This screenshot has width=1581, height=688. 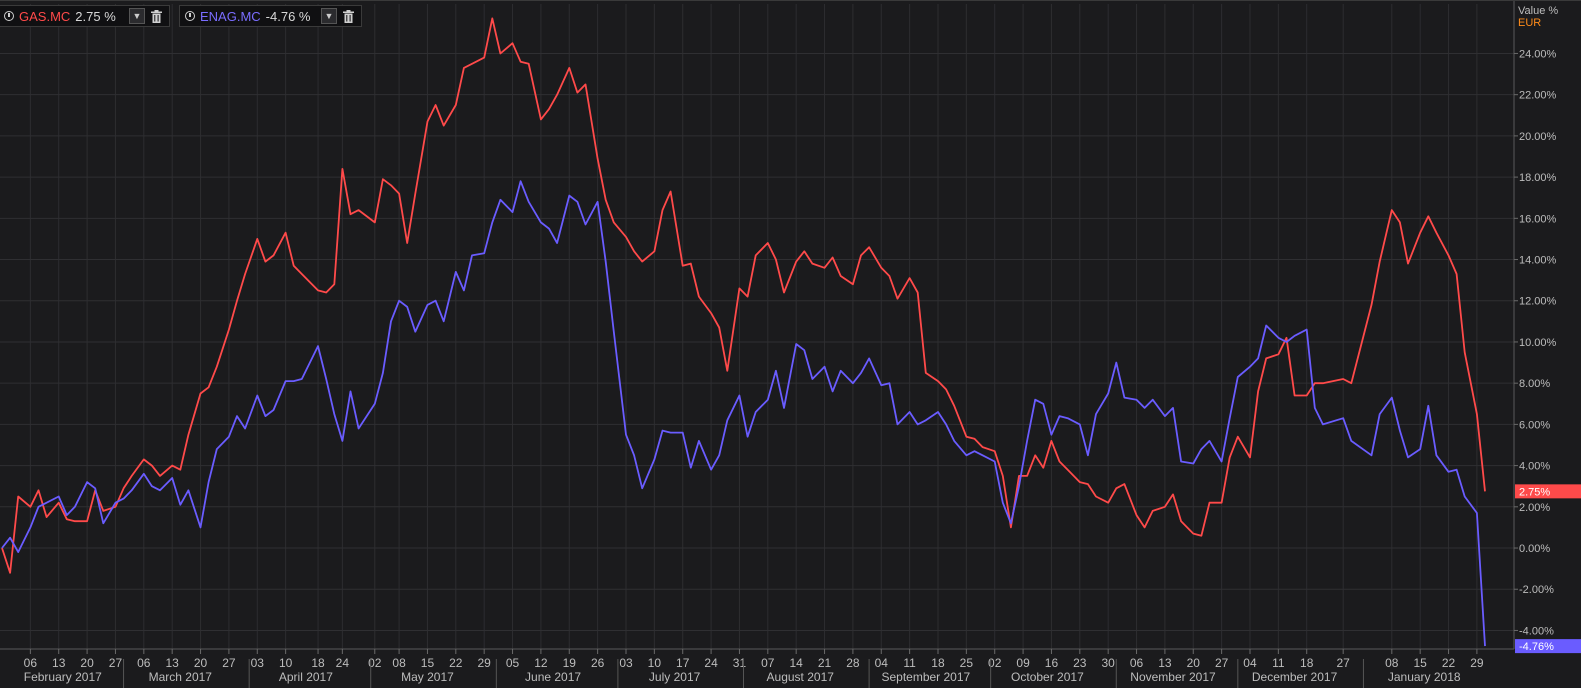 I want to click on legend-item-gas: GAS.MC 2.75 % ▼, so click(x=85, y=16).